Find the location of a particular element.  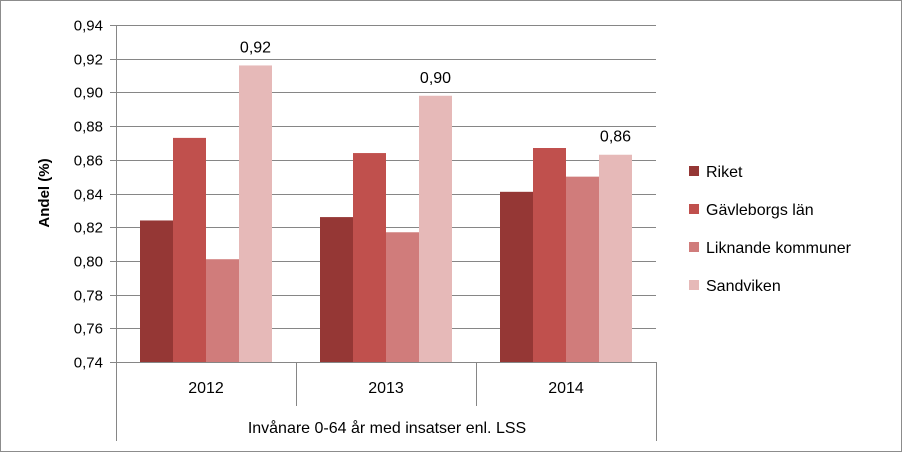

x-axis-title: Invånare 0-64 år med insatser enl. LSS is located at coordinates (387, 428).